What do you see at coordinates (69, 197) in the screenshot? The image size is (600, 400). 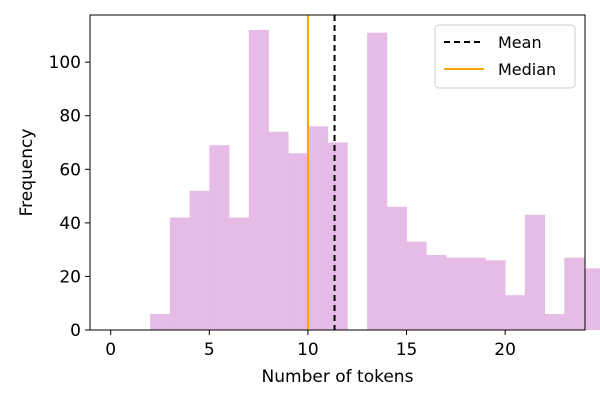 I see `y-axis-ticks: 0 20 40 60 80 100` at bounding box center [69, 197].